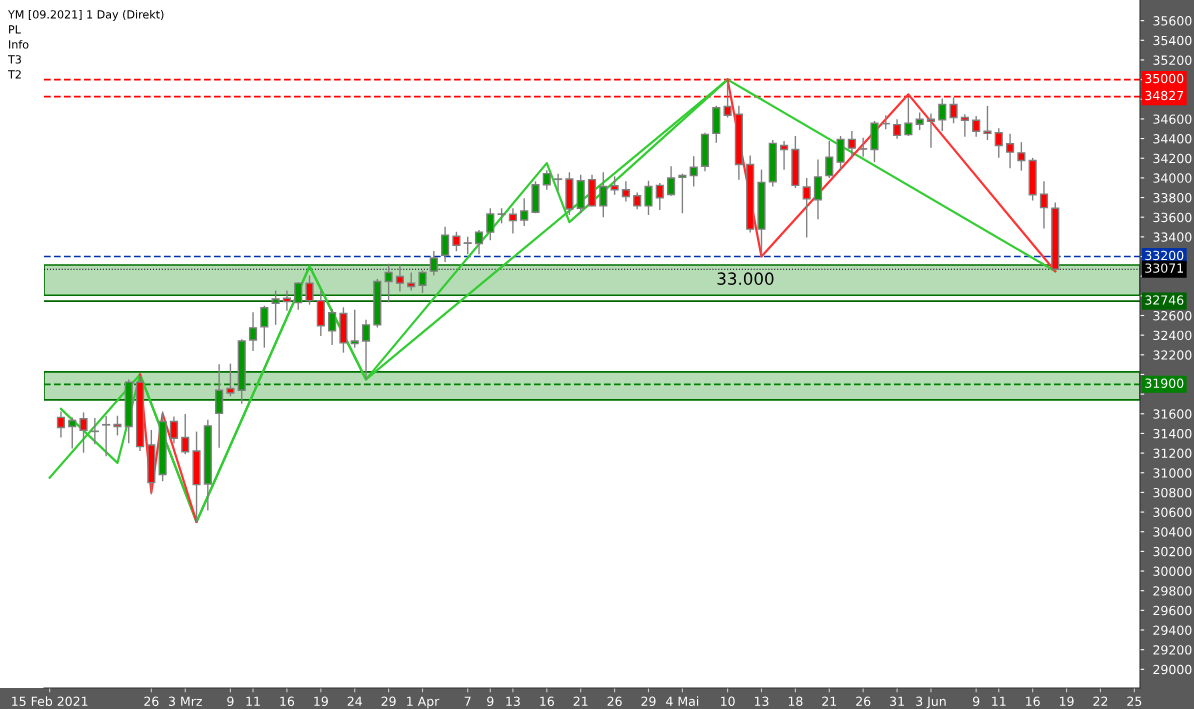 The height and width of the screenshot is (709, 1194). What do you see at coordinates (1172, 433) in the screenshot?
I see `y-tick-label: 31400` at bounding box center [1172, 433].